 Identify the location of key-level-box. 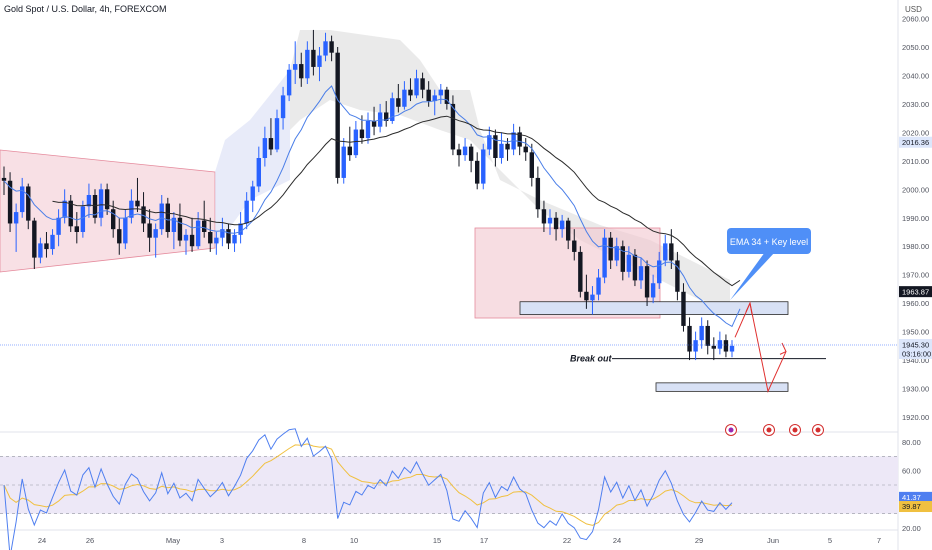
(654, 308).